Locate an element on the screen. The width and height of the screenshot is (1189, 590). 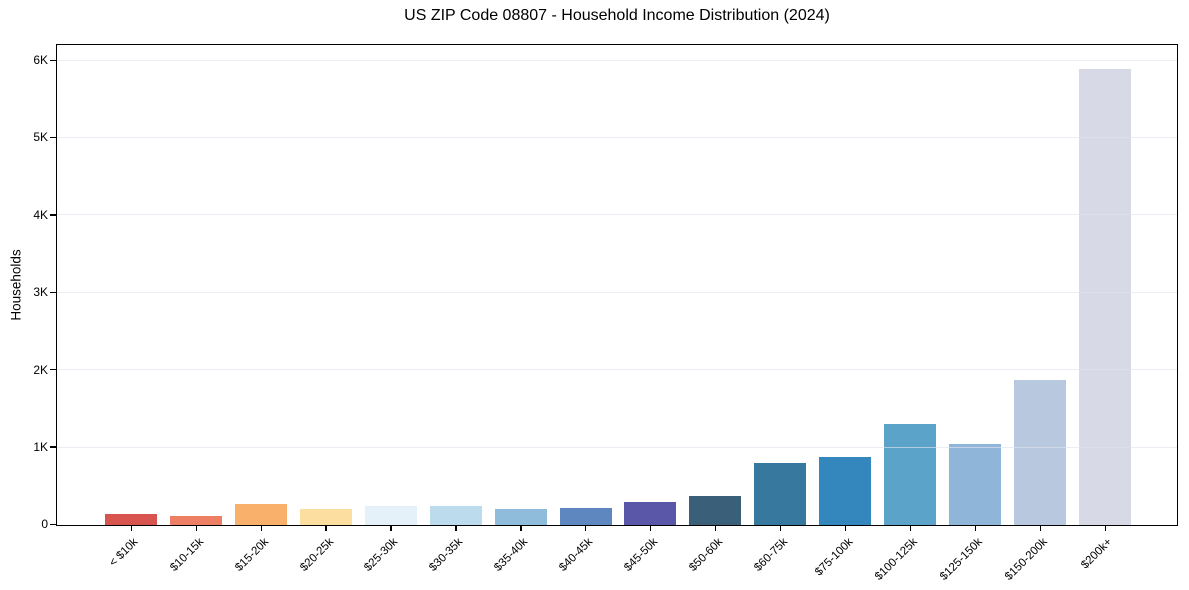
bar-$25-30k is located at coordinates (390, 515).